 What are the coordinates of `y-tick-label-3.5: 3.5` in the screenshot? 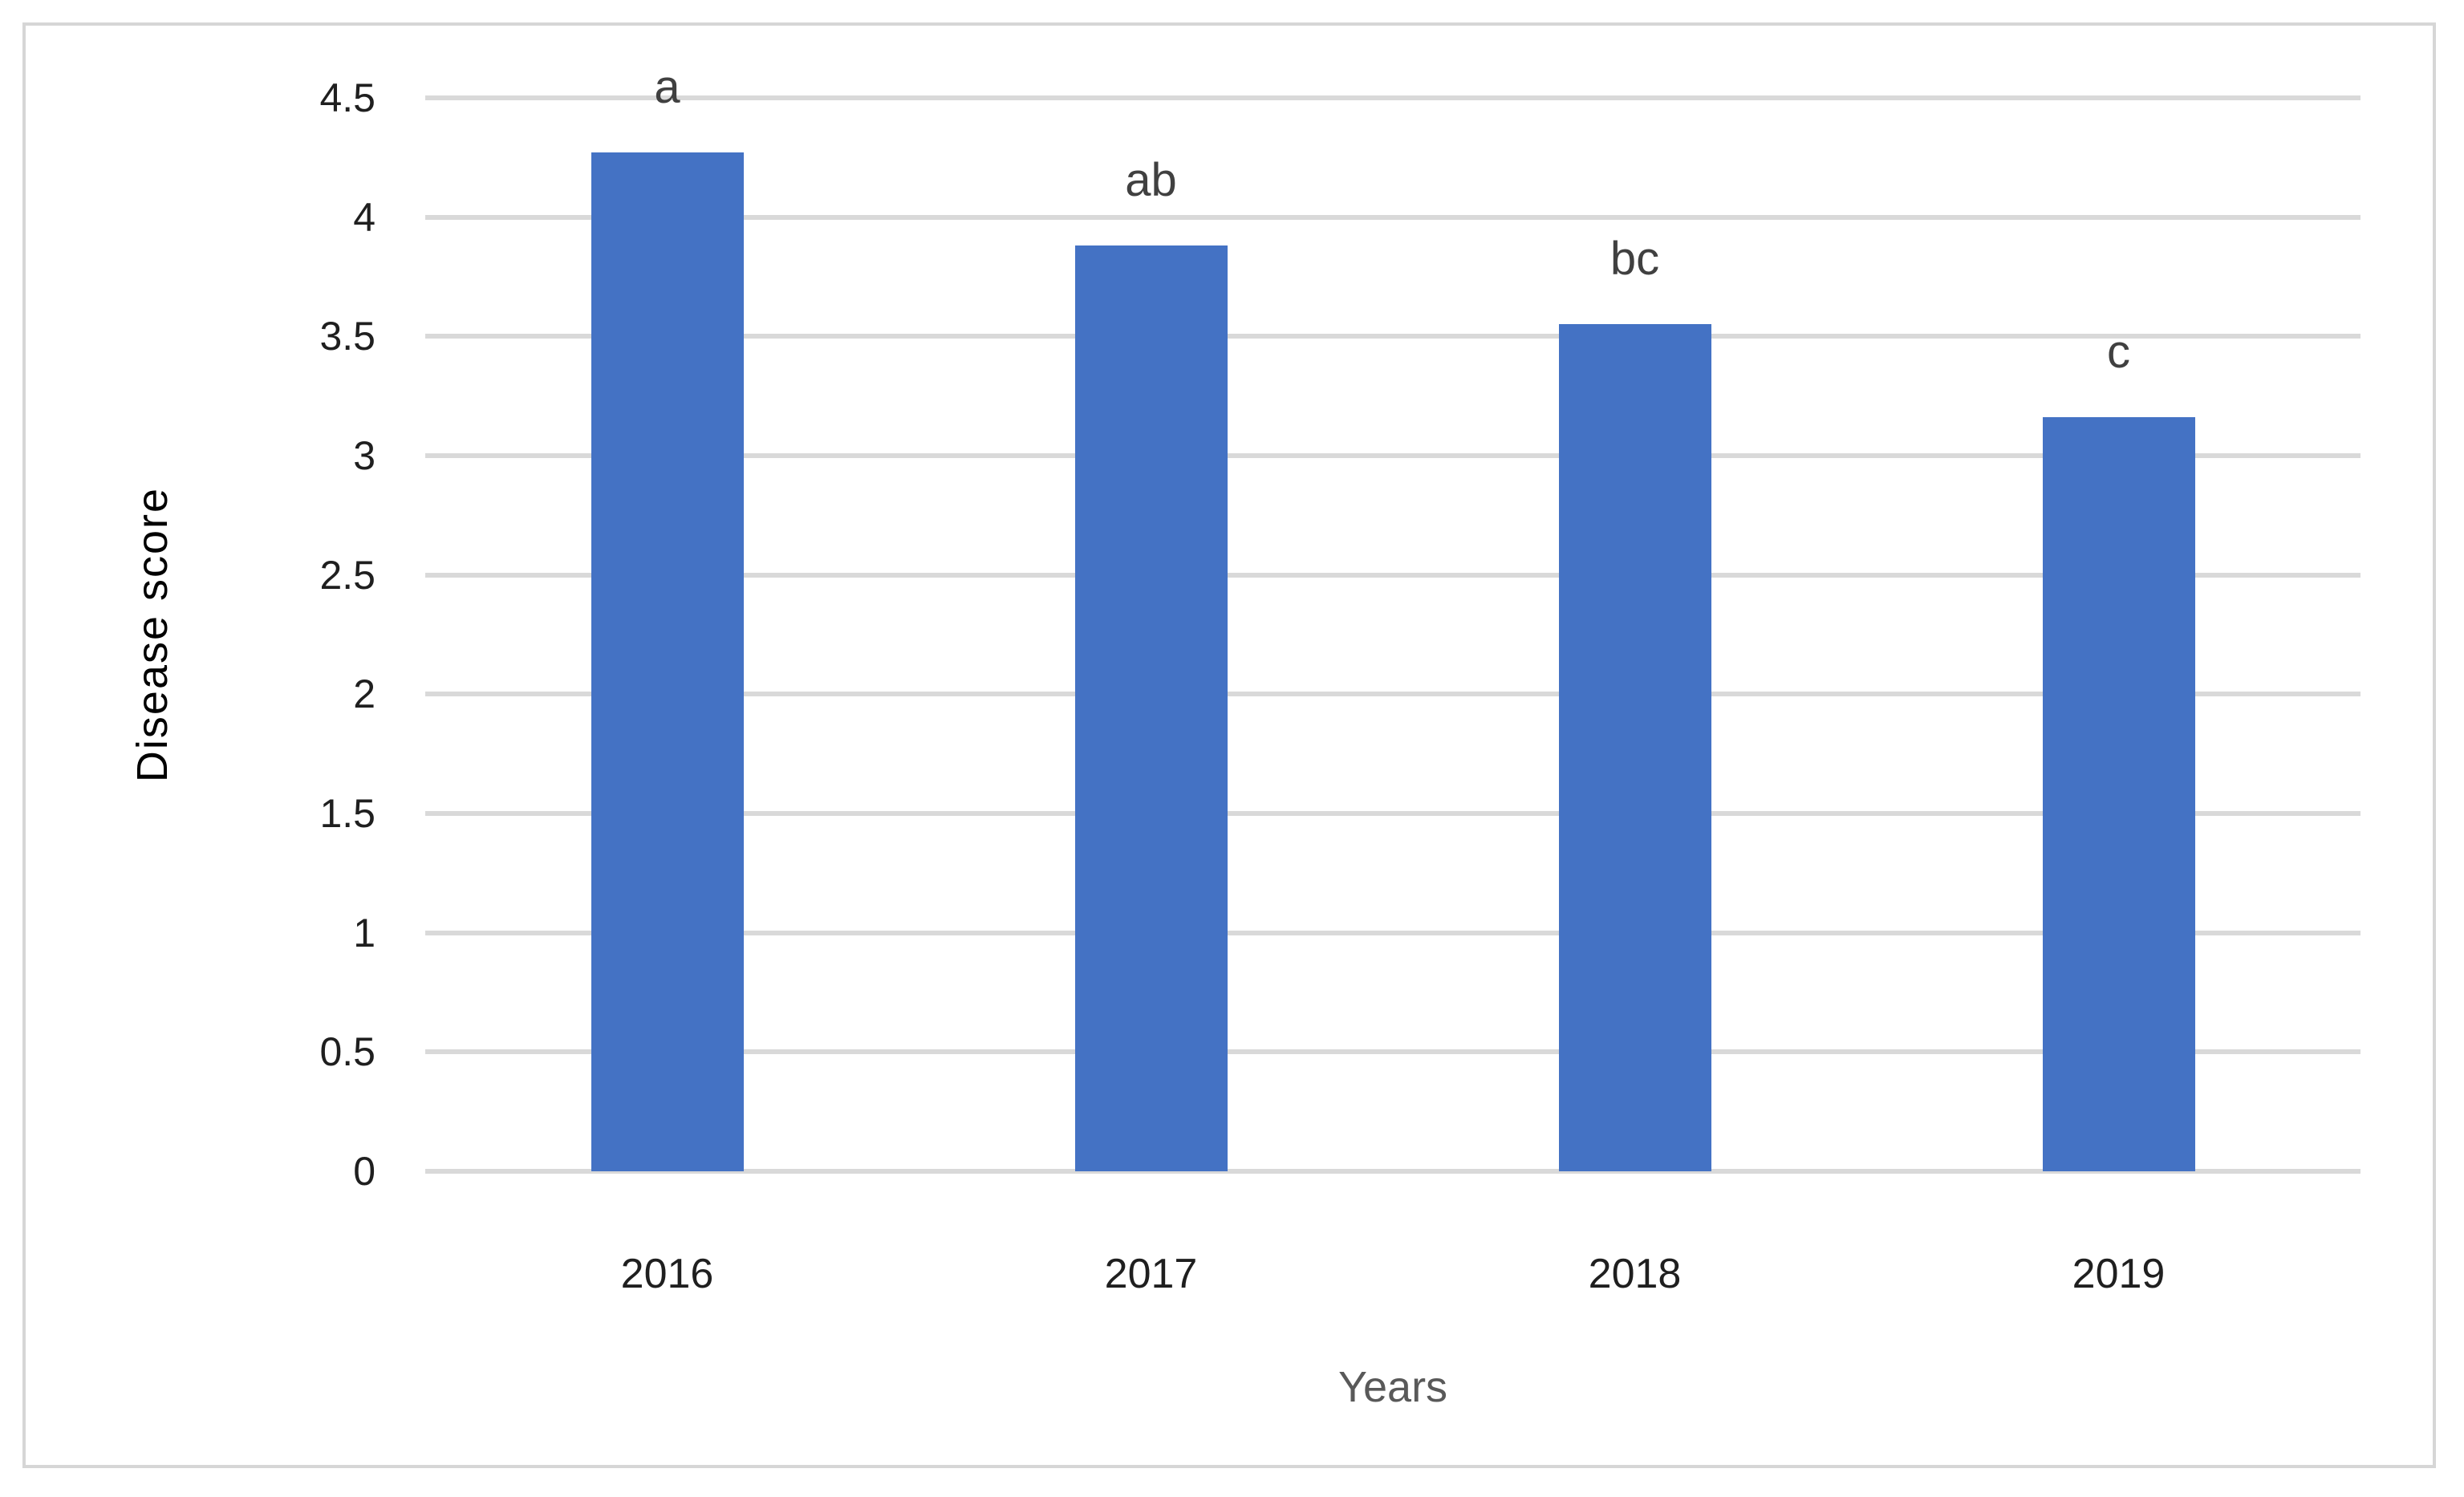 It's located at (347, 336).